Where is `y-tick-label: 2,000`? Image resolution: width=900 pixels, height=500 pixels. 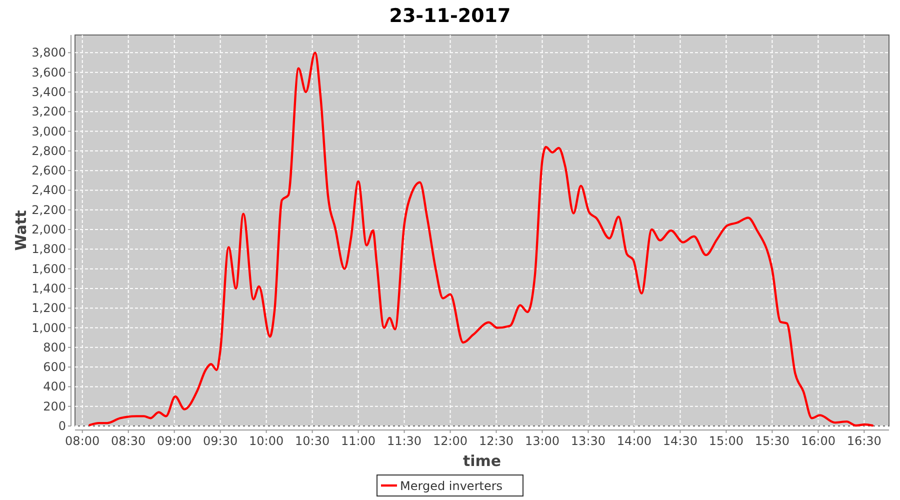
y-tick-label: 2,000 is located at coordinates (49, 229).